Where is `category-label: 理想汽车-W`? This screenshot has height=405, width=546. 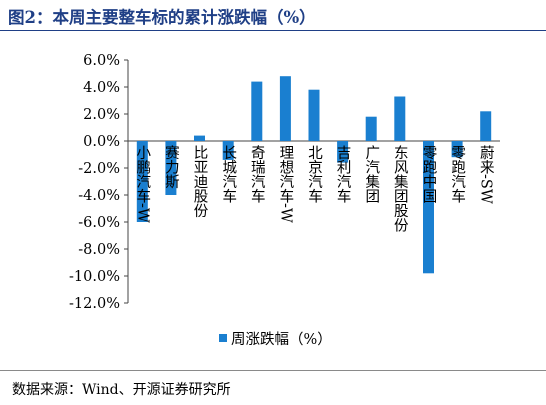
category-label: 理想汽车-W is located at coordinates (285, 184).